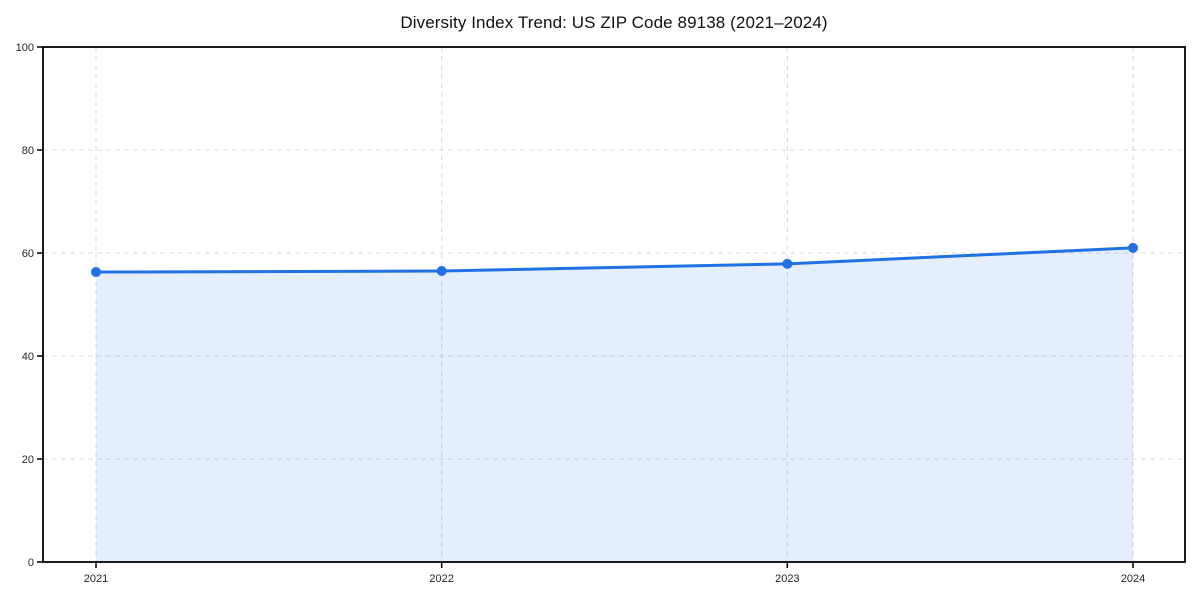 This screenshot has width=1200, height=600. What do you see at coordinates (25, 48) in the screenshot?
I see `y-tick-label: 100` at bounding box center [25, 48].